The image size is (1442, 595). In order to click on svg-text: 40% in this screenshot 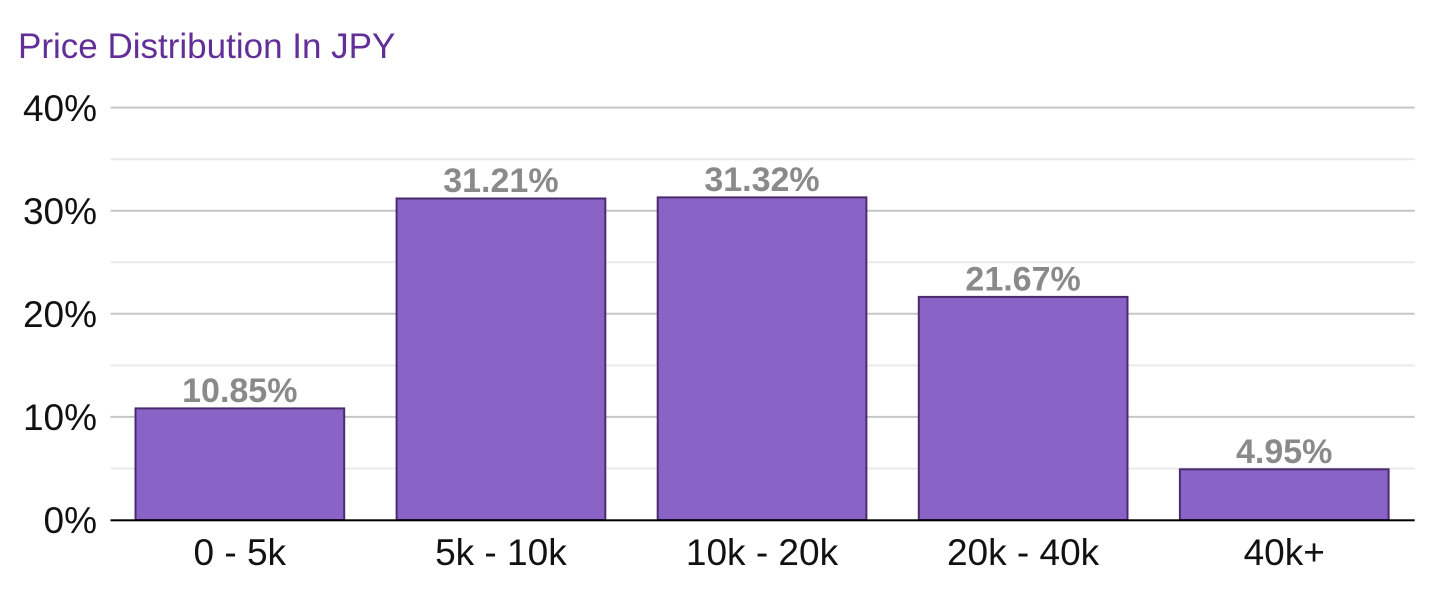, I will do `click(60, 108)`.